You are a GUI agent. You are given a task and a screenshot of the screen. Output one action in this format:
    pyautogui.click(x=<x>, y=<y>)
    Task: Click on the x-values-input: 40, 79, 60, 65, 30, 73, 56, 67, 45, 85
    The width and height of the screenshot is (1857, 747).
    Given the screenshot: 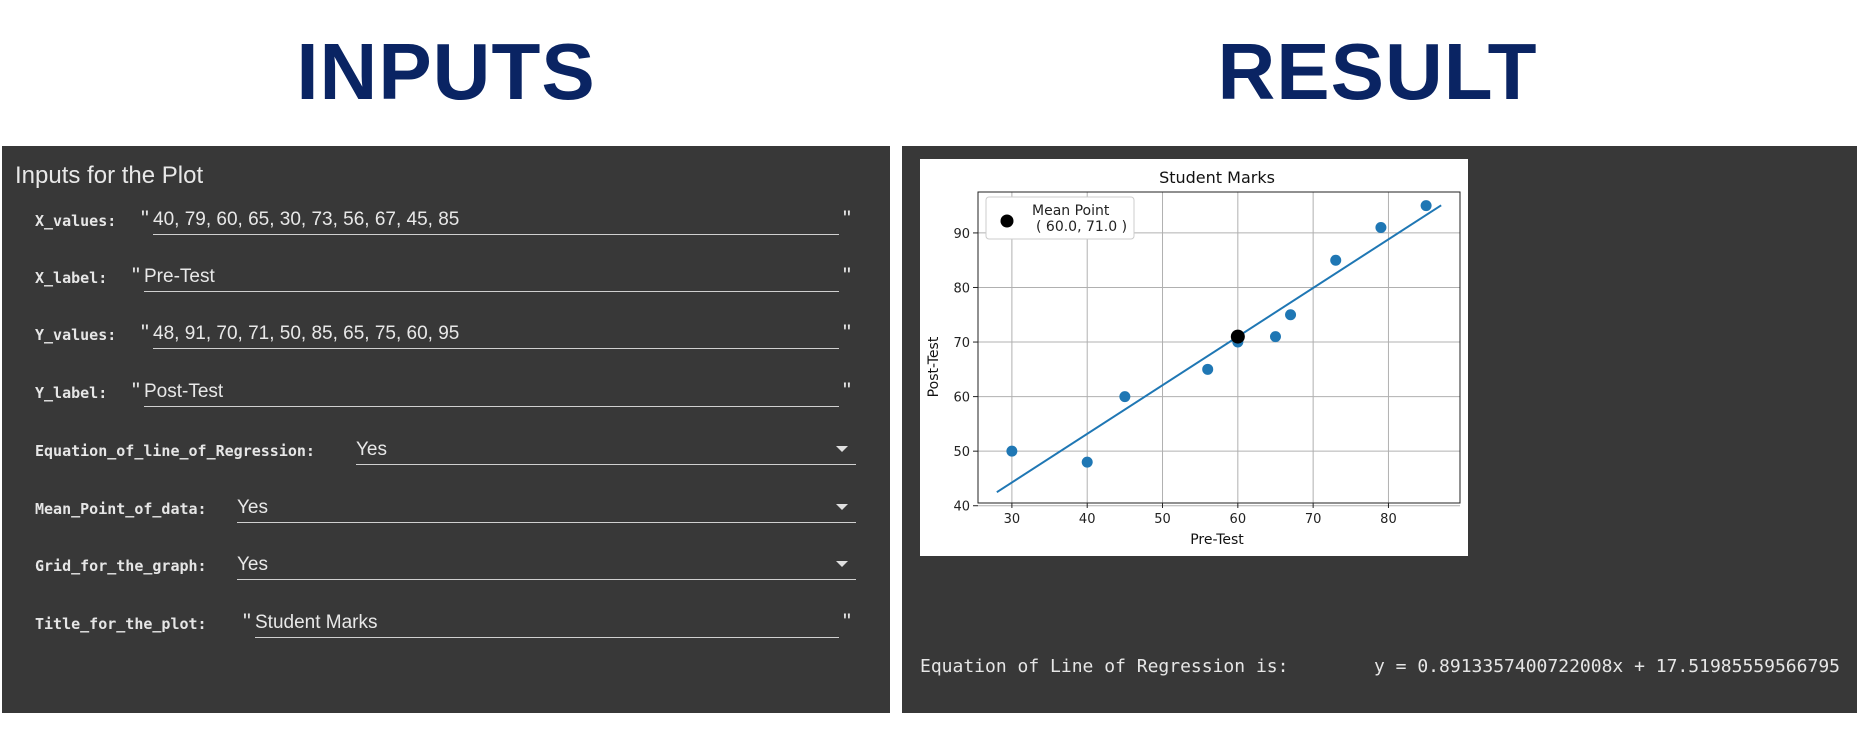 What is the action you would take?
    pyautogui.click(x=496, y=220)
    